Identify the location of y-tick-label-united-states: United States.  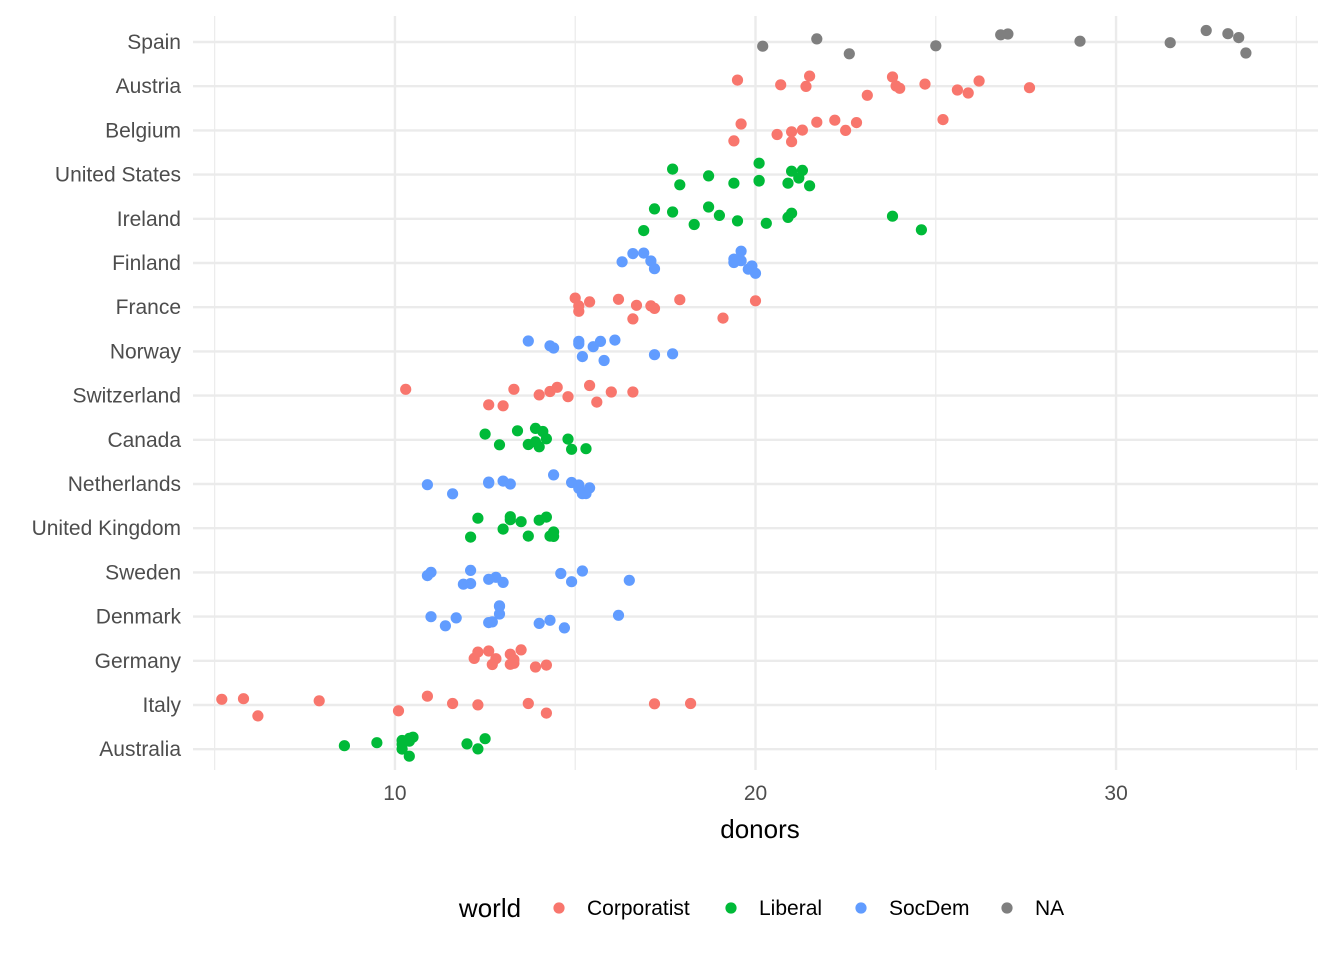
(118, 175).